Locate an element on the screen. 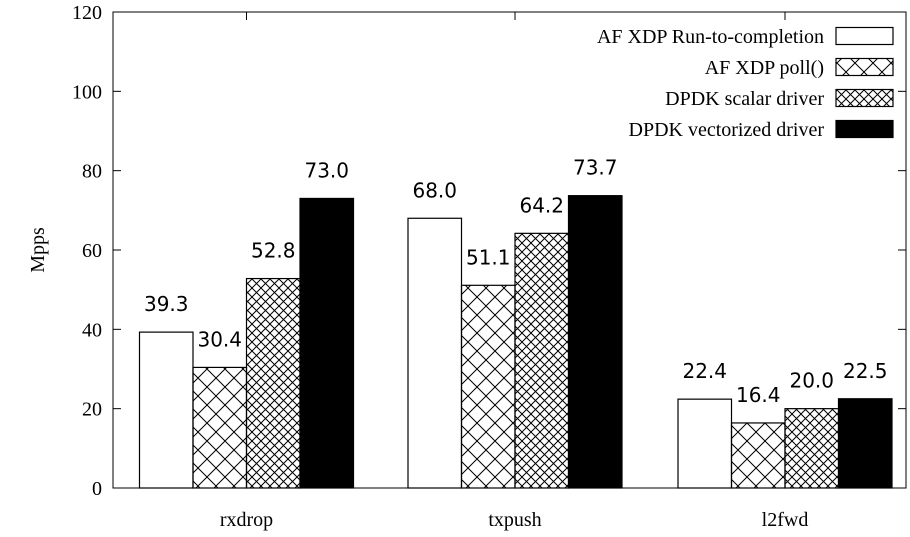 The image size is (910, 537). legend-label: DPDK scalar driver is located at coordinates (744, 99).